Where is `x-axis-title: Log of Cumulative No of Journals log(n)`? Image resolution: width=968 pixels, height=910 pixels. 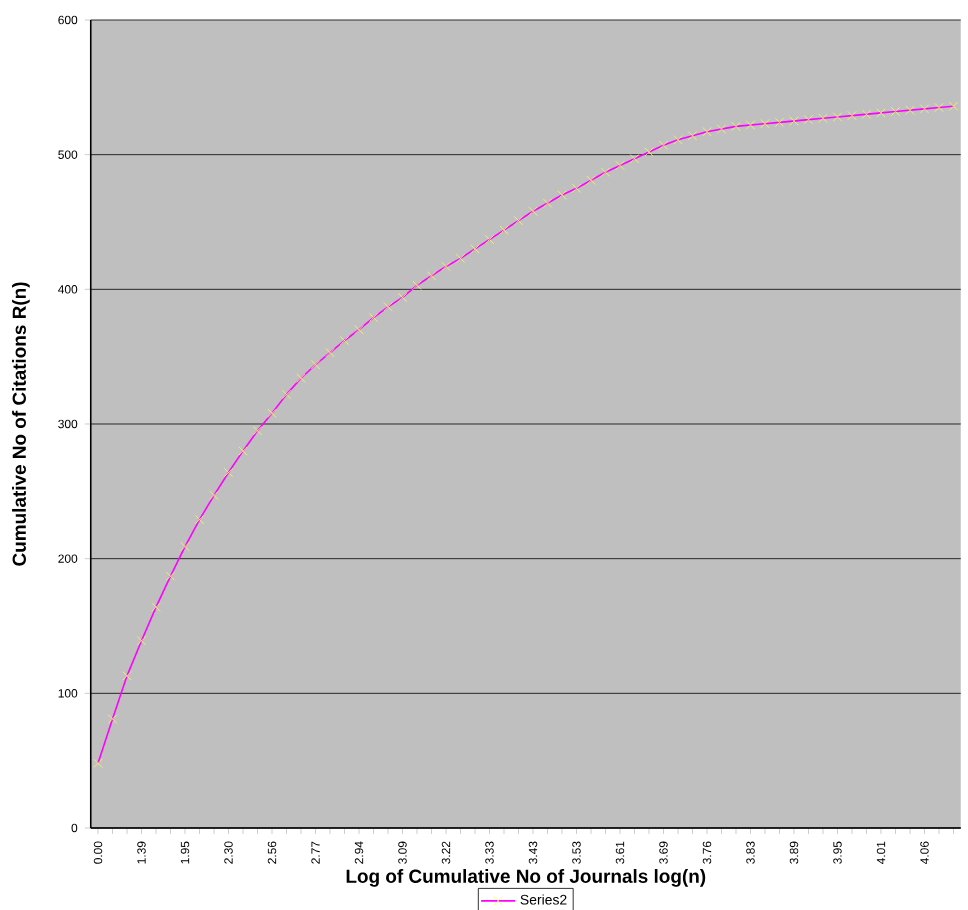
x-axis-title: Log of Cumulative No of Journals log(n) is located at coordinates (526, 878).